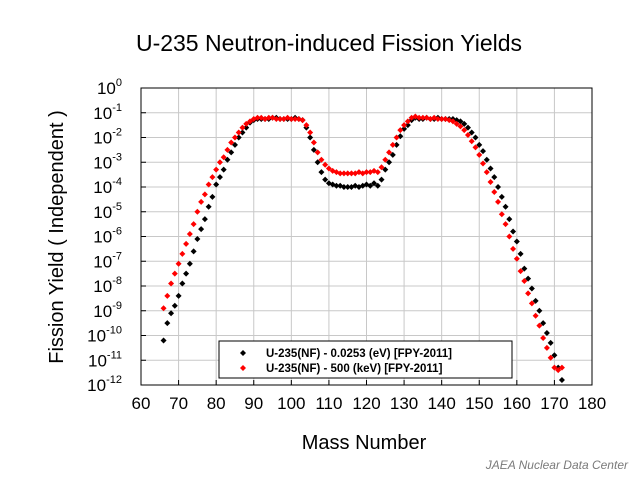  I want to click on y-tick-label: 10⁻⁶, so click(107, 236).